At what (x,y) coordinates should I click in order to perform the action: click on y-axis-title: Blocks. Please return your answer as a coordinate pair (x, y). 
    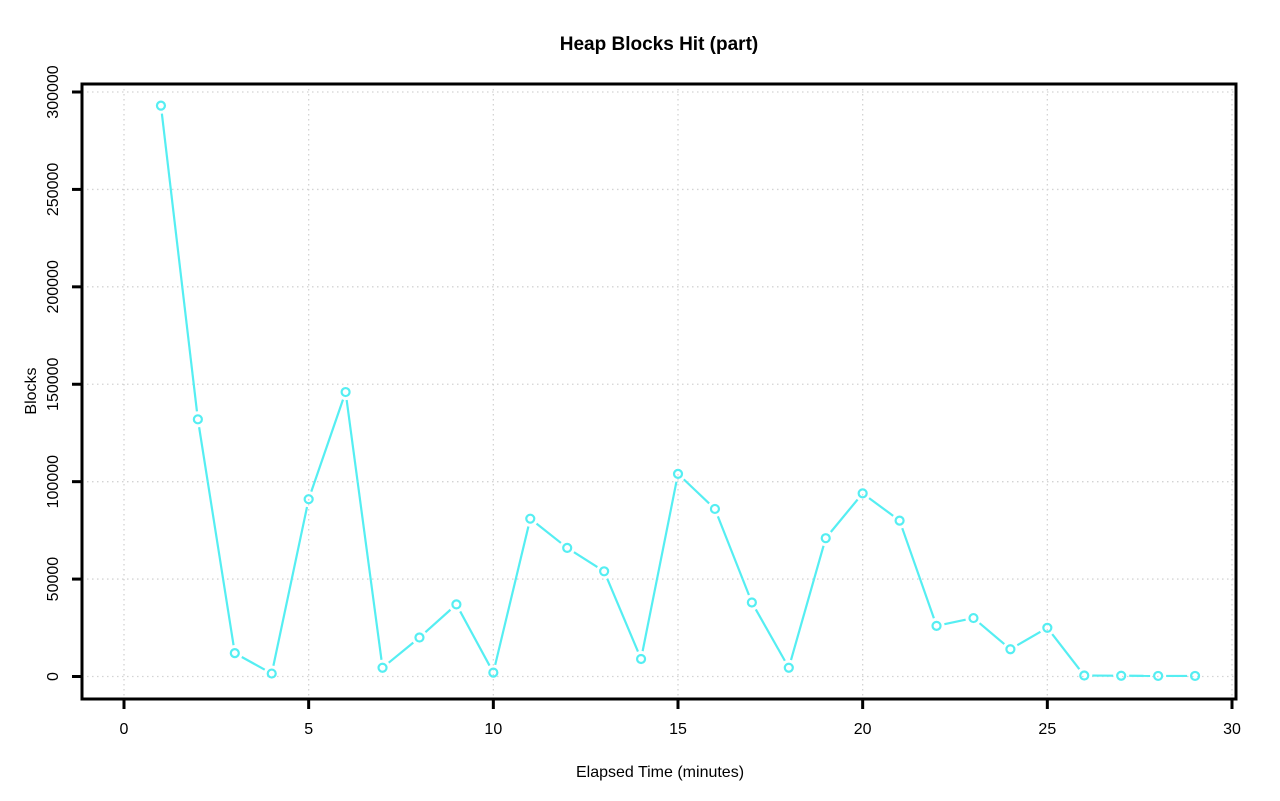
    Looking at the image, I should click on (31, 390).